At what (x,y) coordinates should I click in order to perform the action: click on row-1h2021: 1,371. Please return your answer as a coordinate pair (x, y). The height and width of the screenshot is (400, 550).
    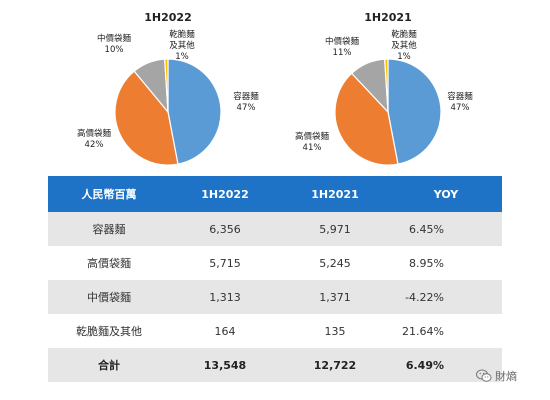
    Looking at the image, I should click on (335, 297).